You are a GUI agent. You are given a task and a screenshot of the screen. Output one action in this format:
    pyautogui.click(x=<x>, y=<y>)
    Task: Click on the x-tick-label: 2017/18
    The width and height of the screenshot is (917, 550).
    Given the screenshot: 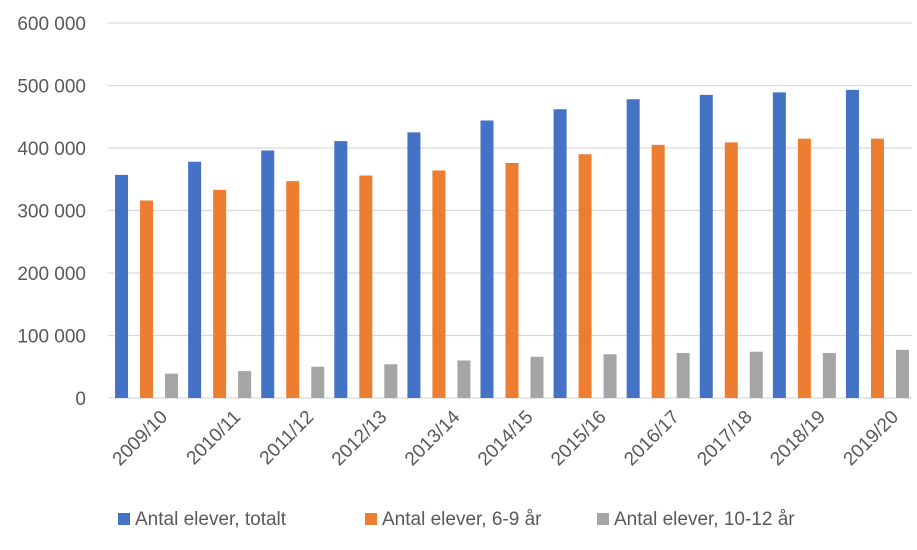 What is the action you would take?
    pyautogui.click(x=724, y=438)
    